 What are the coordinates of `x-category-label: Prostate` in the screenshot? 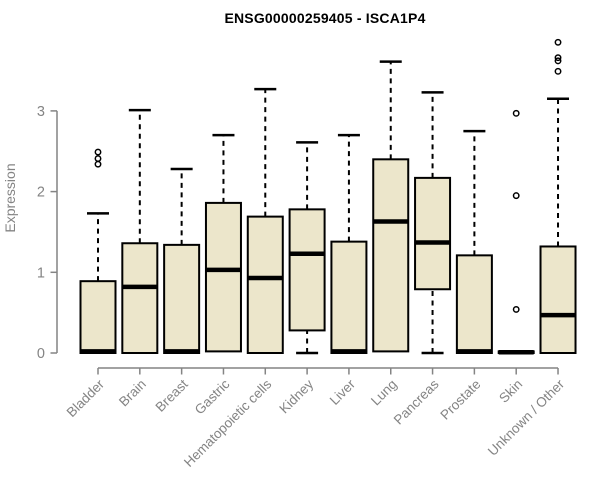 It's located at (460, 400).